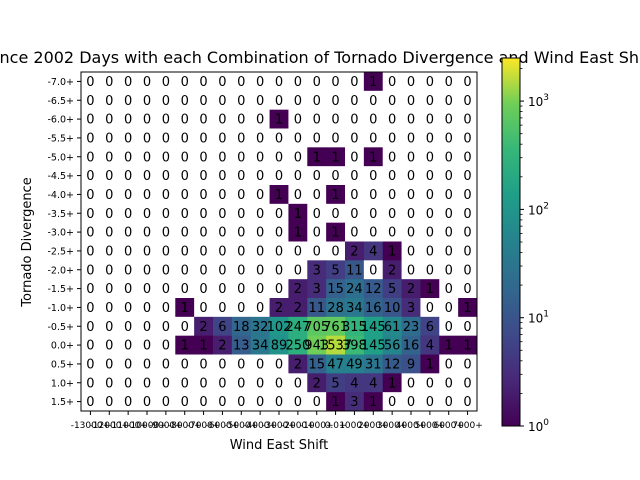  I want to click on cell-value-label: 61, so click(392, 327).